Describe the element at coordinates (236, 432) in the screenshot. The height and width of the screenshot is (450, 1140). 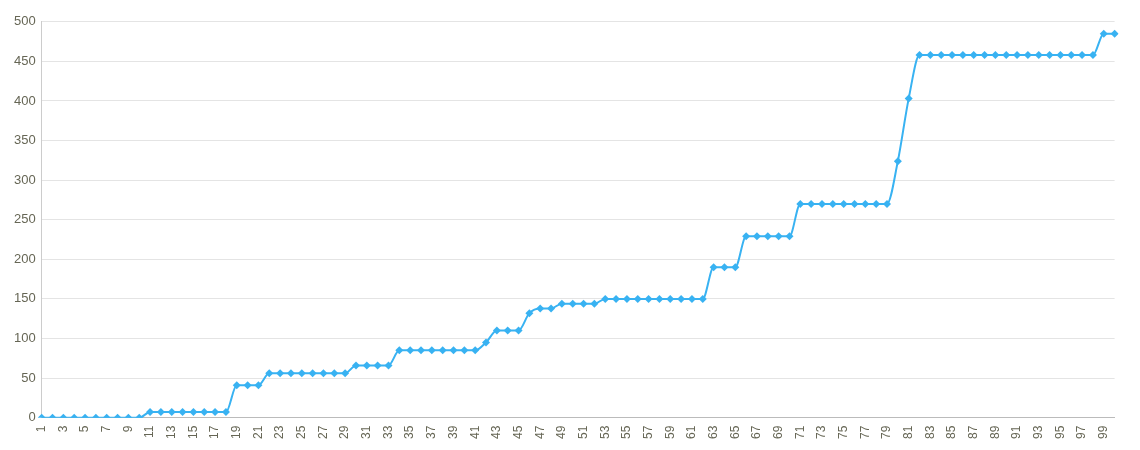
I see `x-tick-label: 19` at that location.